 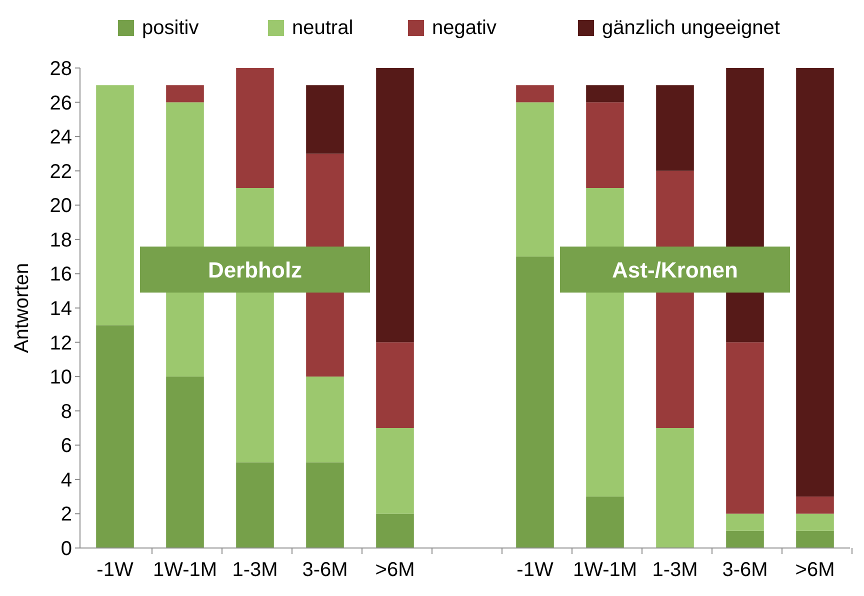 What do you see at coordinates (61, 343) in the screenshot?
I see `y-tick-label: 12` at bounding box center [61, 343].